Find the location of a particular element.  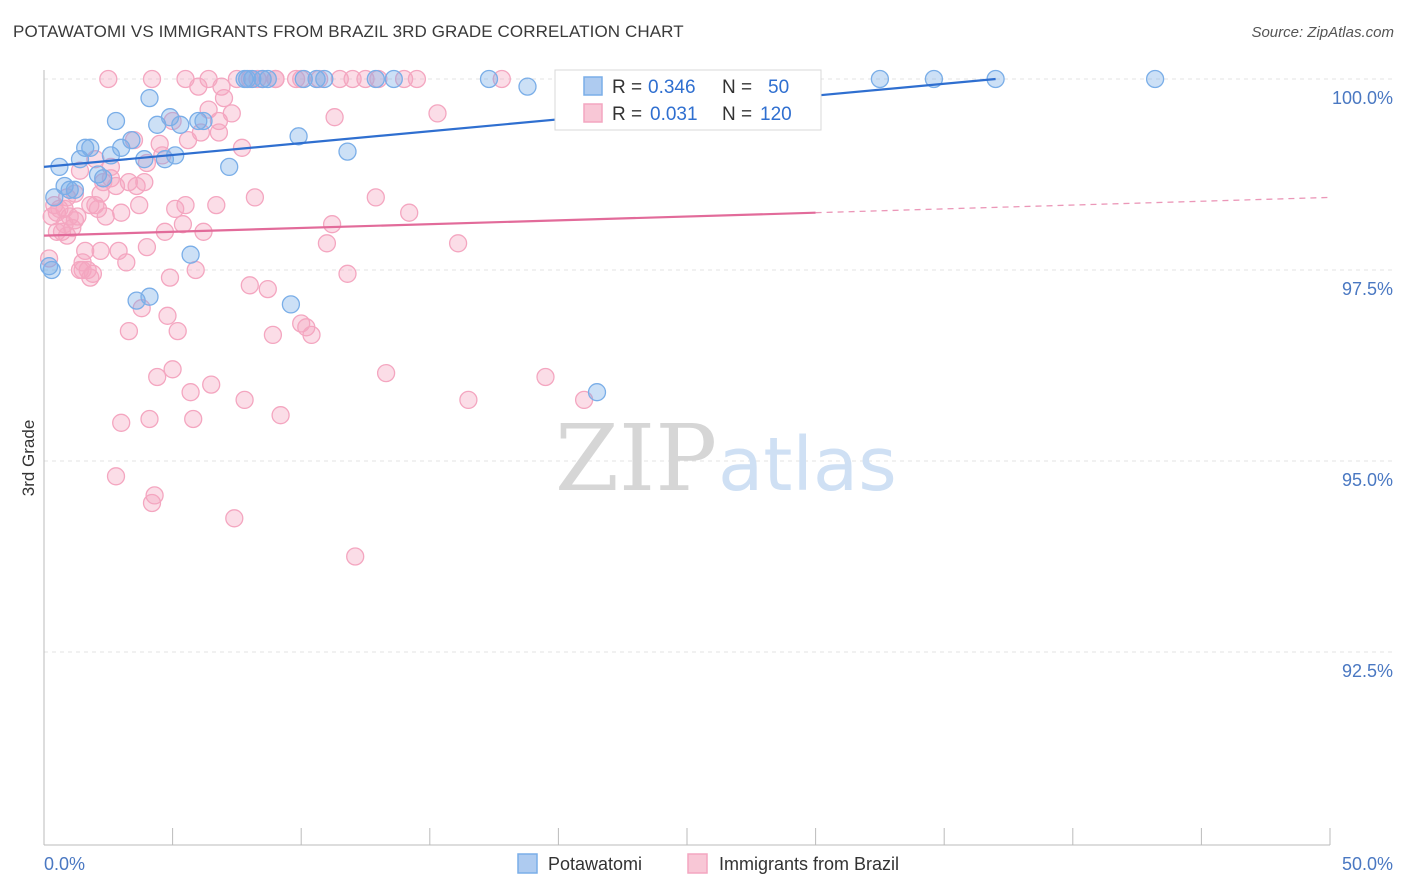

watermark-zip: ZIP is located at coordinates (636, 458).